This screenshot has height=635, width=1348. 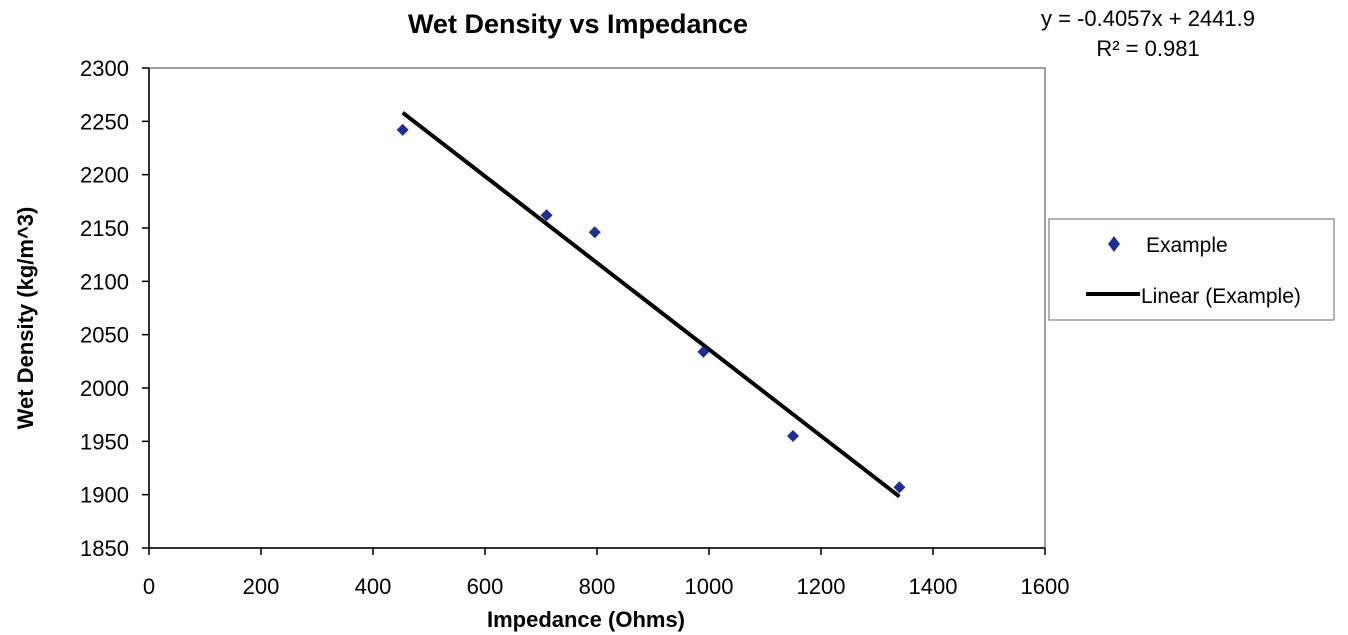 I want to click on x-axis-ticks: 0 200 400 600 800 1000 1200 1400 1600, so click(x=606, y=573).